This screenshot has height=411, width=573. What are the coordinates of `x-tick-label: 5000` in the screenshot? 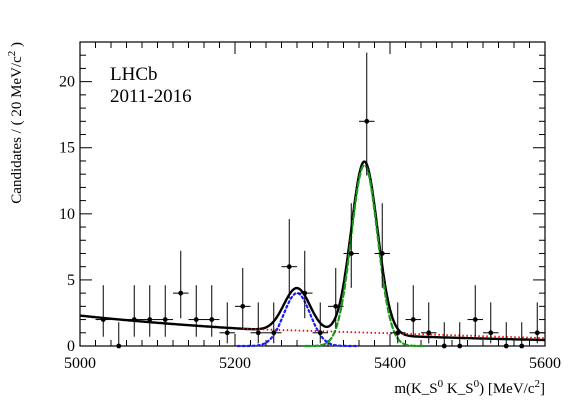 It's located at (80, 363).